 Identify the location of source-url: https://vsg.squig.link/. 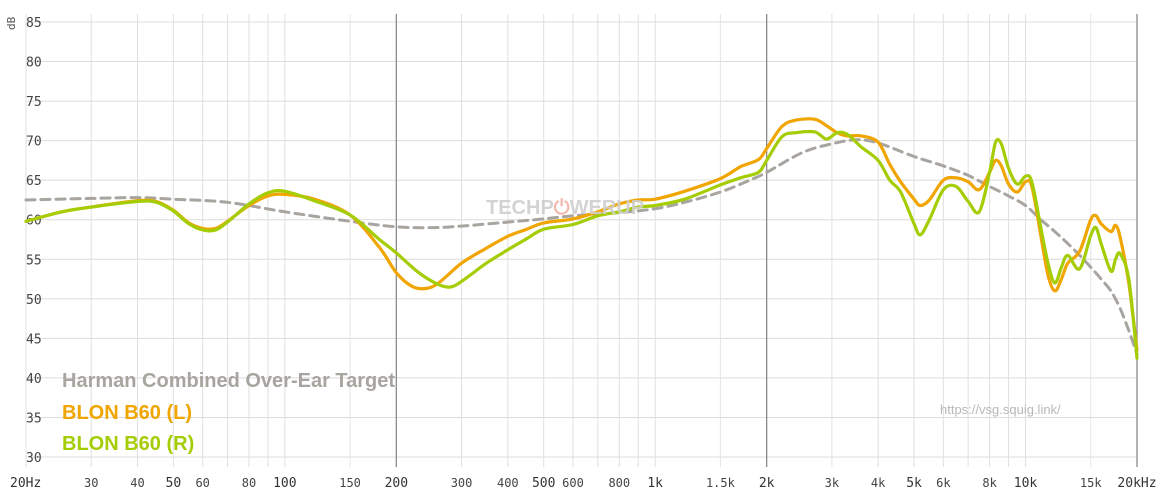
(1000, 409).